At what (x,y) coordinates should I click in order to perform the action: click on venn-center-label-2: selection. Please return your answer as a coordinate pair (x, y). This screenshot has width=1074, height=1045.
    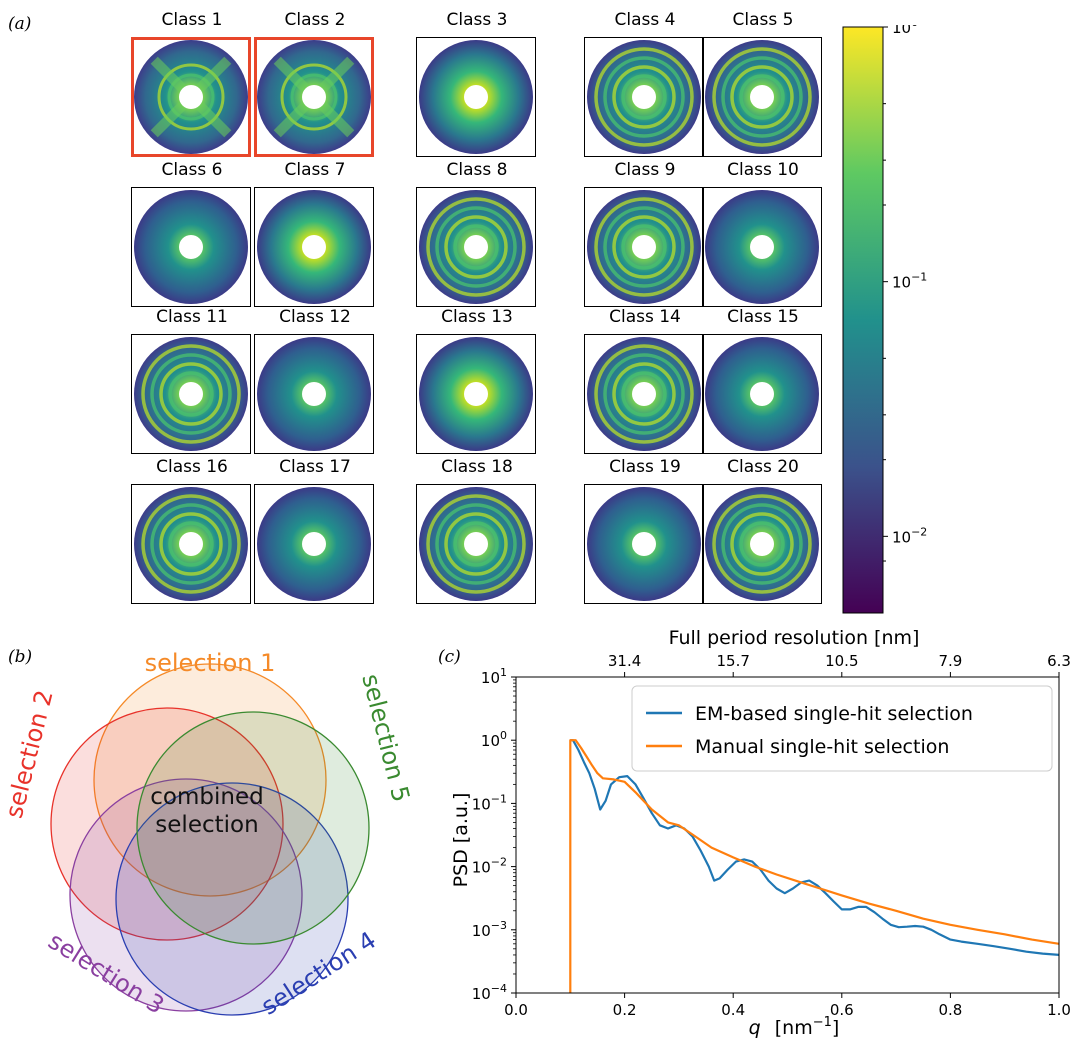
    Looking at the image, I should click on (206, 825).